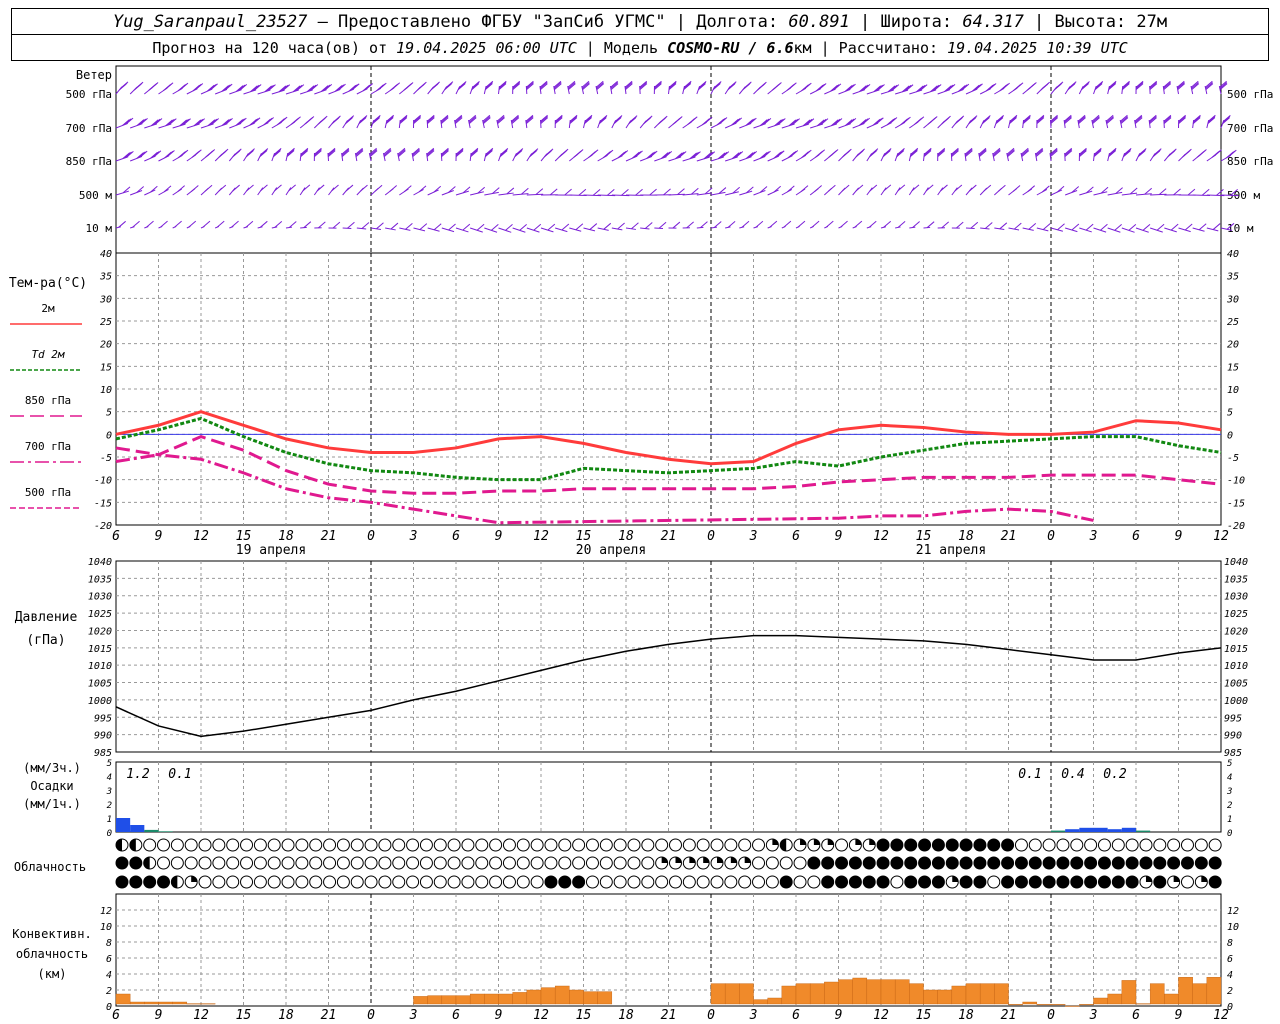  Describe the element at coordinates (48, 446) in the screenshot. I see `temp-legend-label: 700 гПа` at that location.